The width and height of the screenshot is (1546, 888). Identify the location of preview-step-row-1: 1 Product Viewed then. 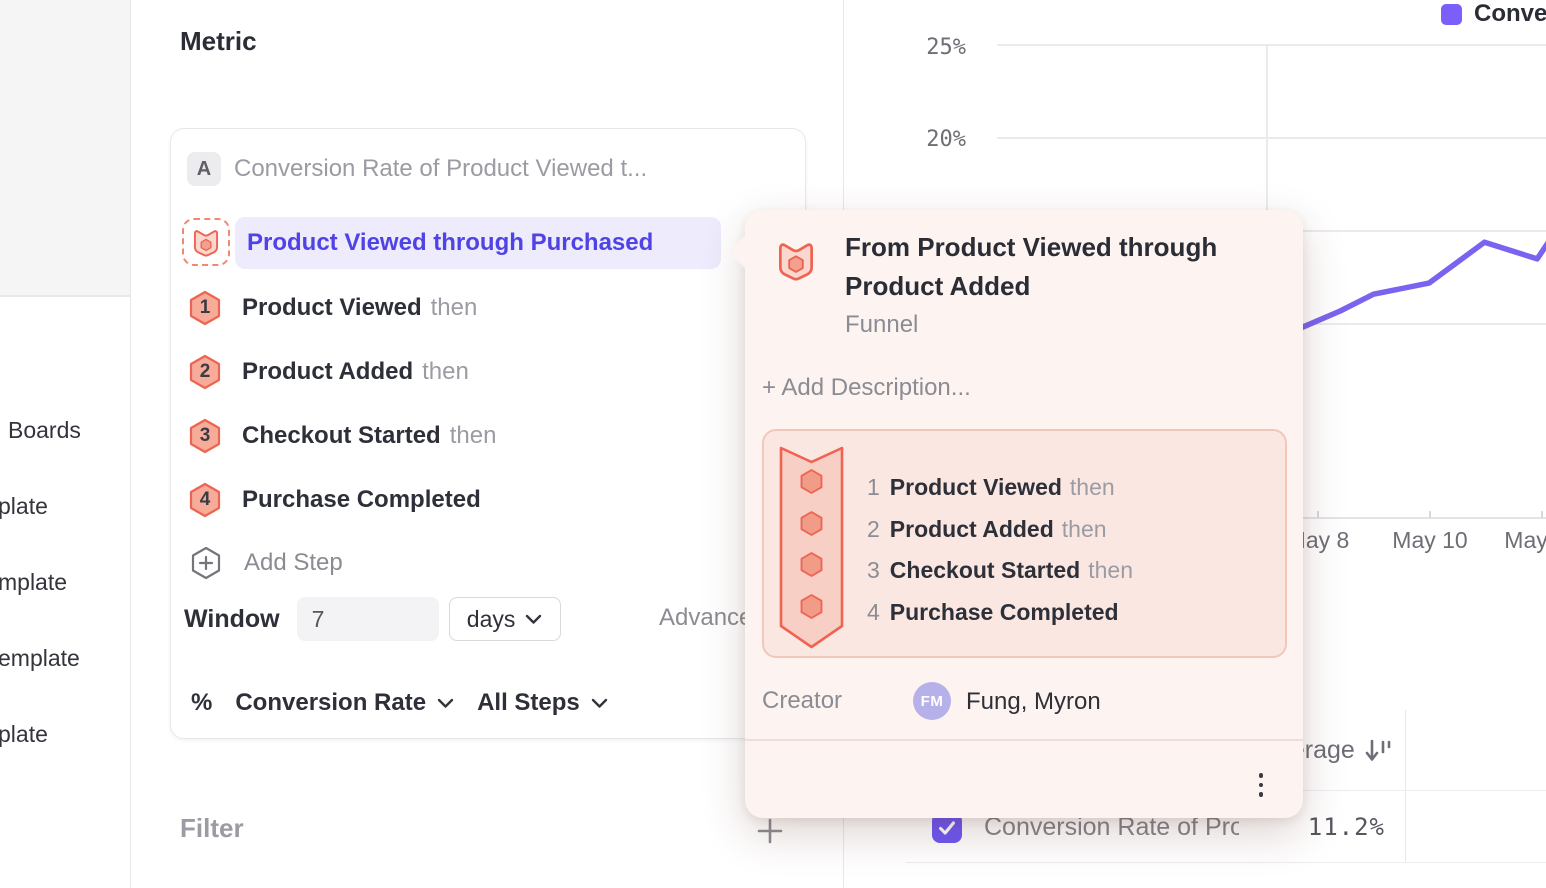
(991, 486).